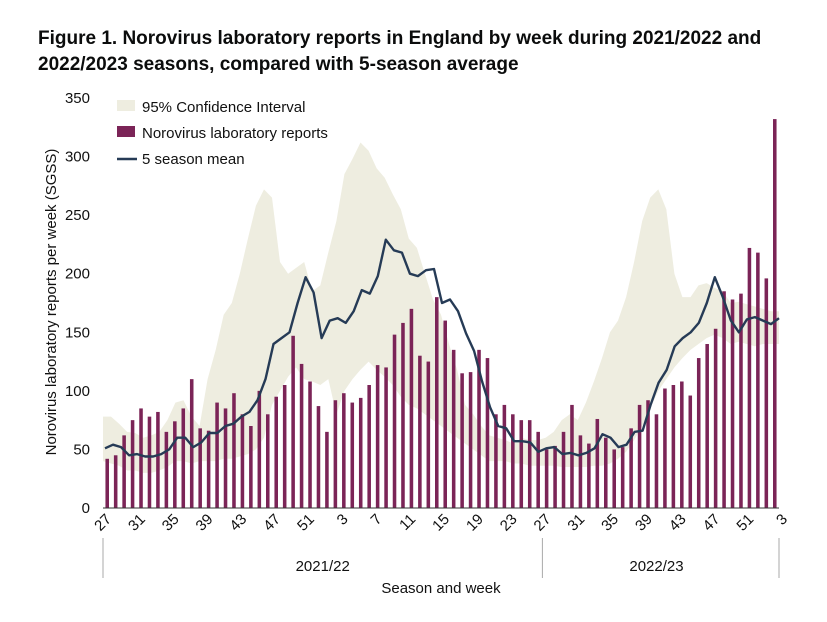 This screenshot has width=827, height=622. What do you see at coordinates (77, 332) in the screenshot?
I see `y-tick-label-150: 150` at bounding box center [77, 332].